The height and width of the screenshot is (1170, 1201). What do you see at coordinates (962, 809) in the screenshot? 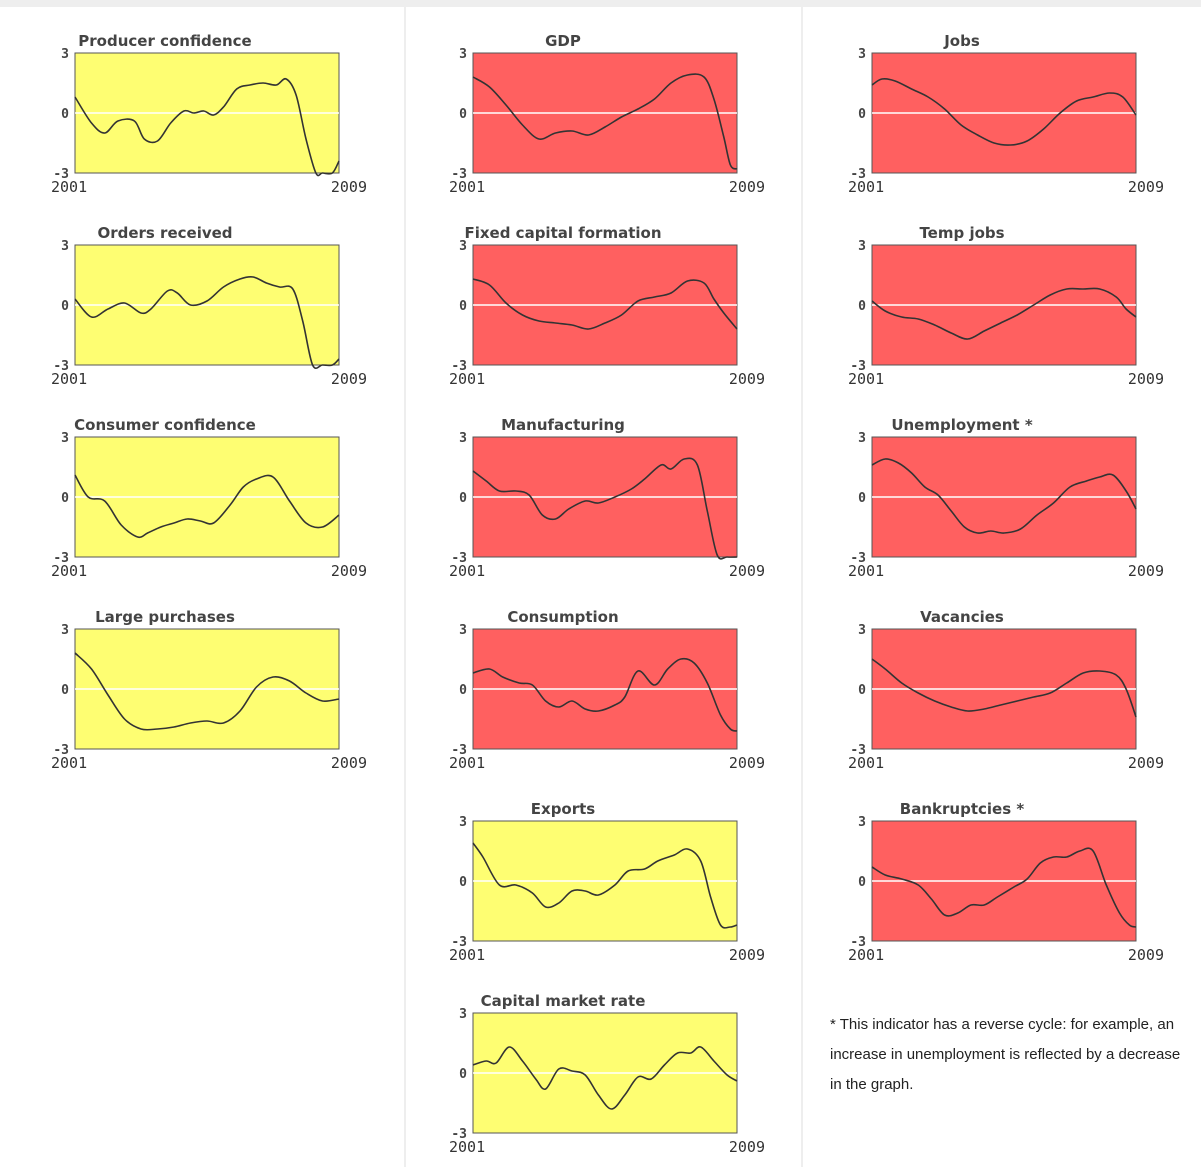
I see `chart-title: Bankruptcies *` at bounding box center [962, 809].